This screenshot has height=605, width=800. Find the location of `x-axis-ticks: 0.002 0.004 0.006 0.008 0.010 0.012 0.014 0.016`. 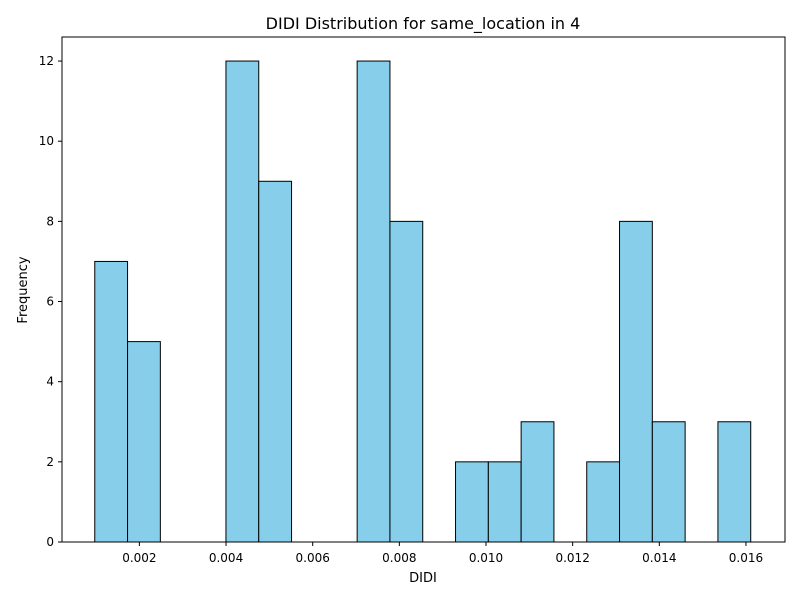

x-axis-ticks: 0.002 0.004 0.006 0.008 0.010 0.012 0.014 0.016 is located at coordinates (442, 553).